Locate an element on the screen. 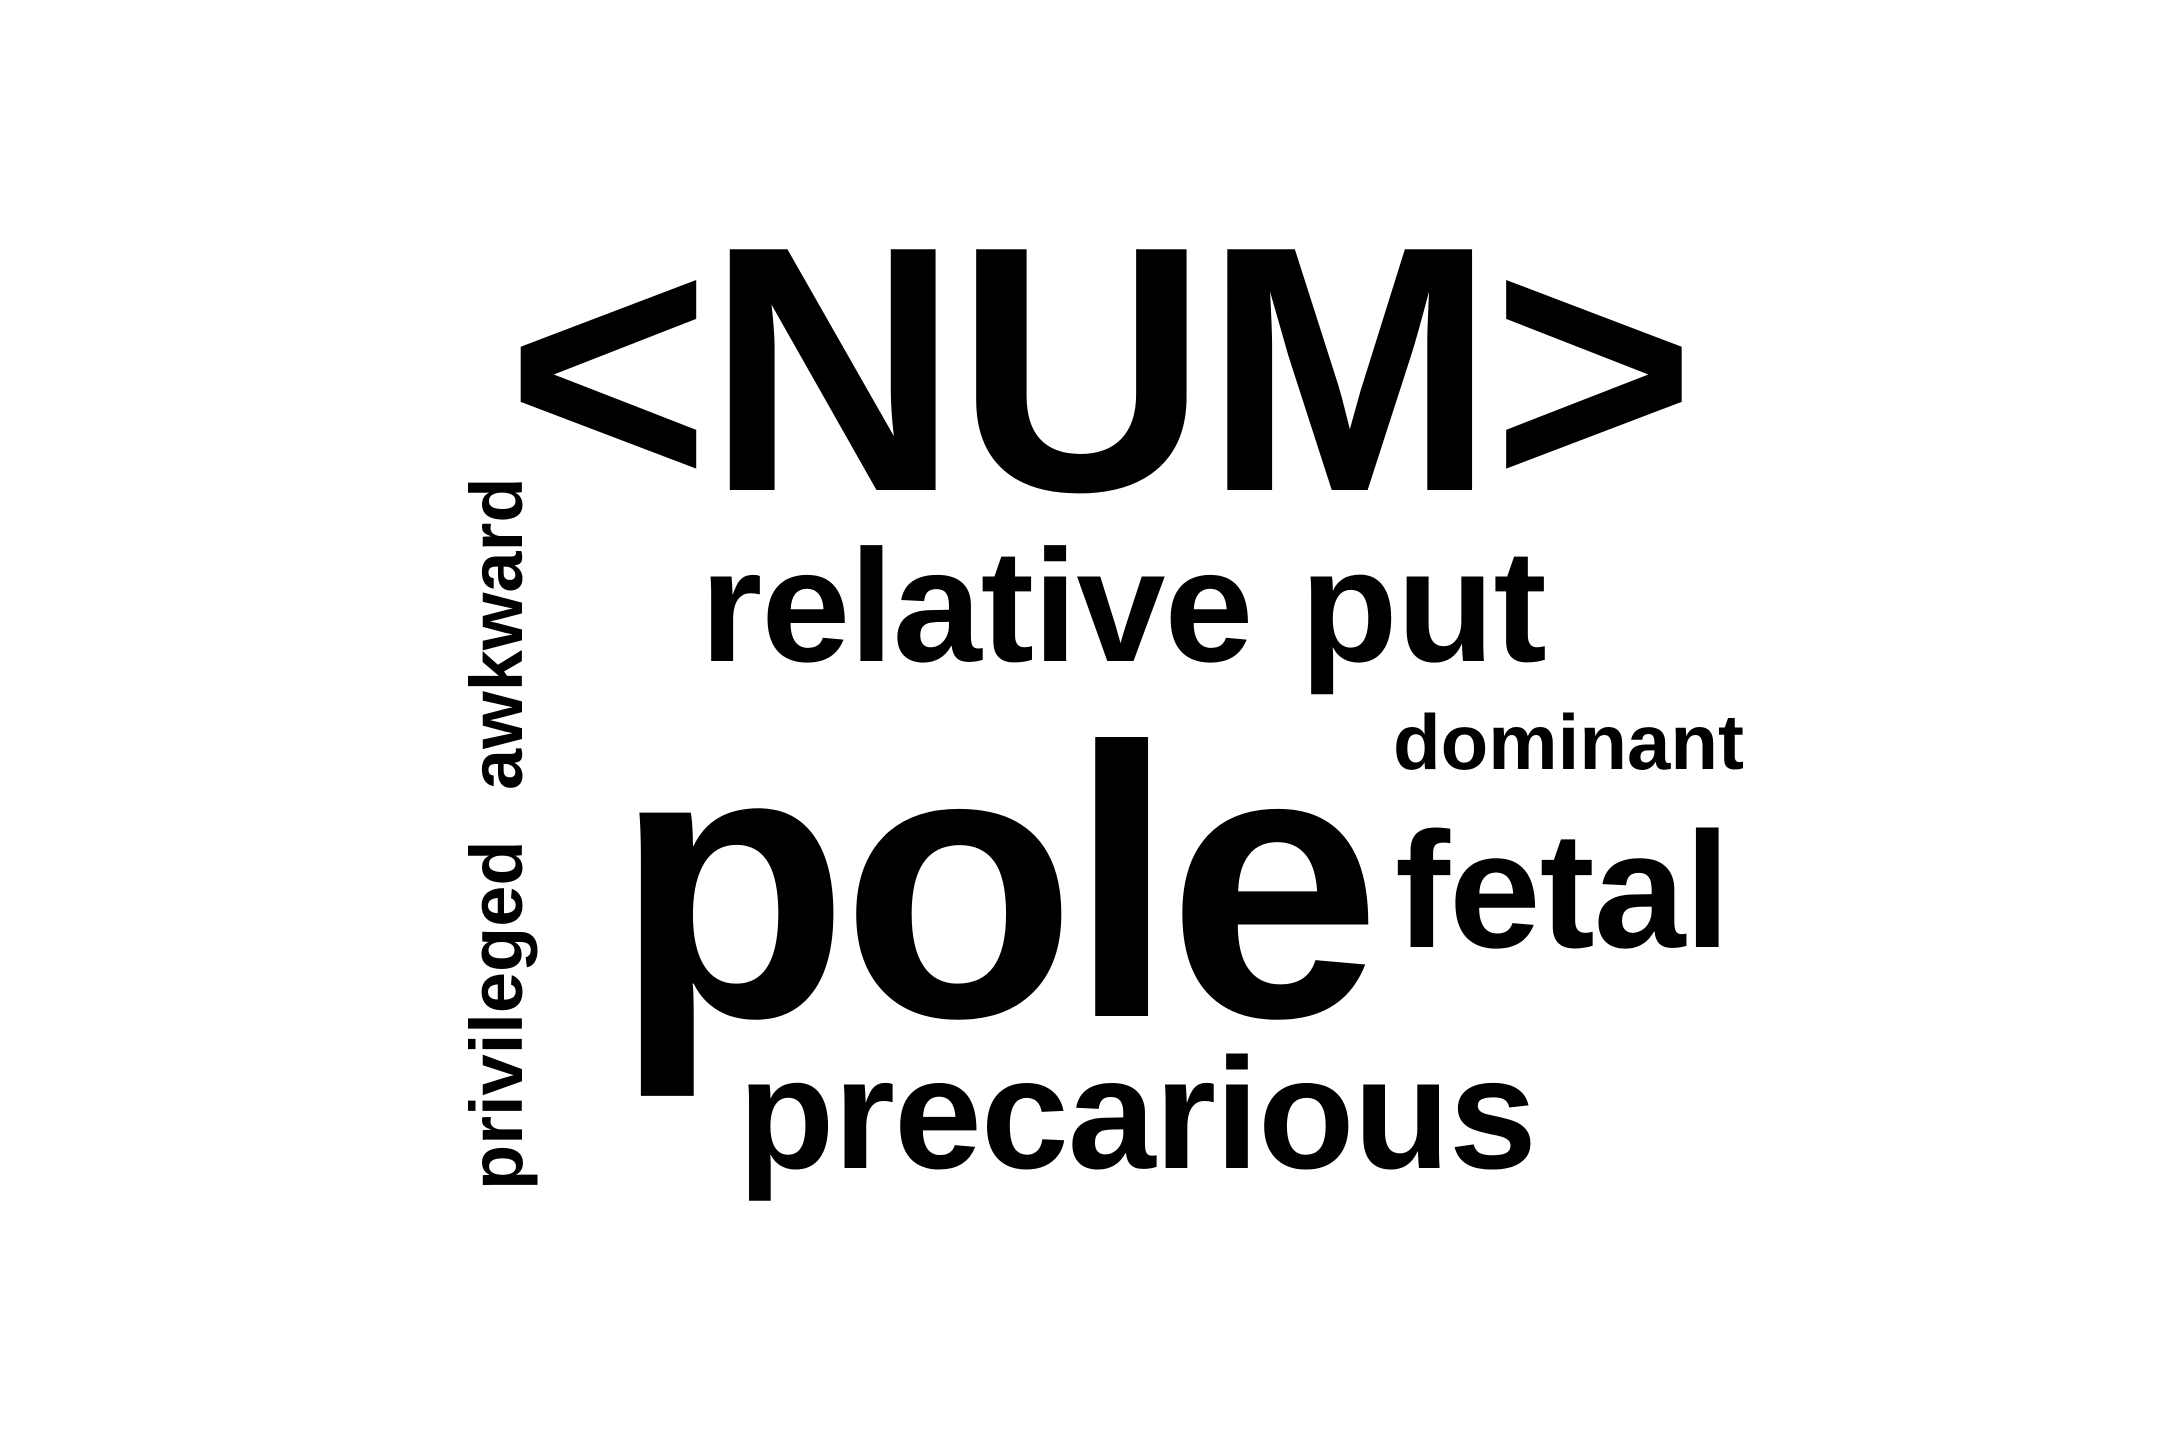  word-privileged: privileged is located at coordinates (496, 1015).